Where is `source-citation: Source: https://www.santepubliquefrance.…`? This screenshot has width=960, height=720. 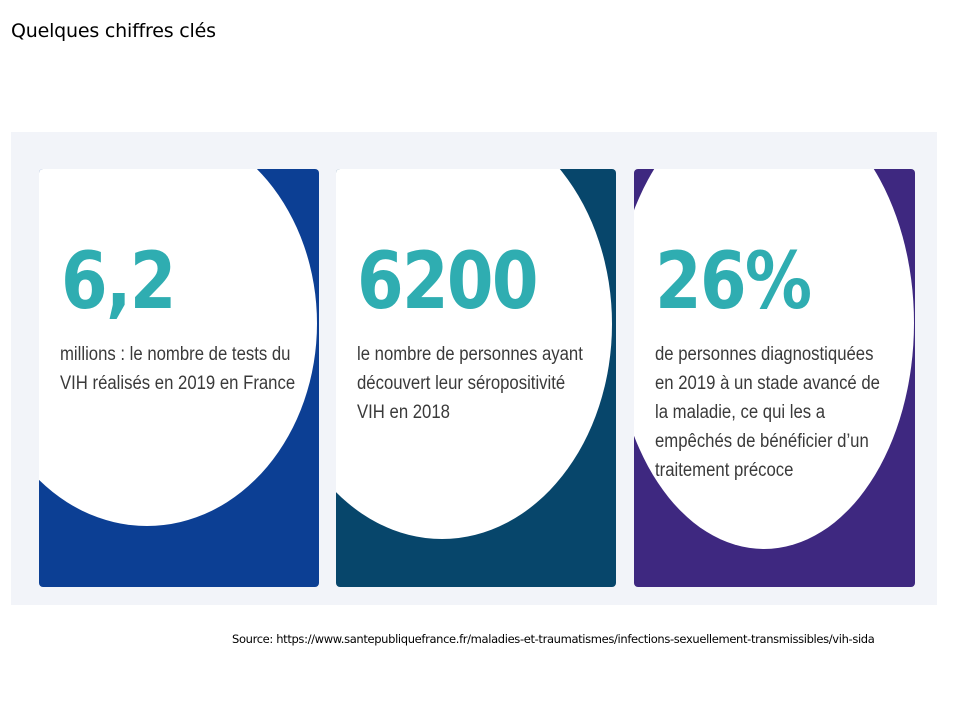
source-citation: Source: https://www.santepubliquefrance.… is located at coordinates (553, 639).